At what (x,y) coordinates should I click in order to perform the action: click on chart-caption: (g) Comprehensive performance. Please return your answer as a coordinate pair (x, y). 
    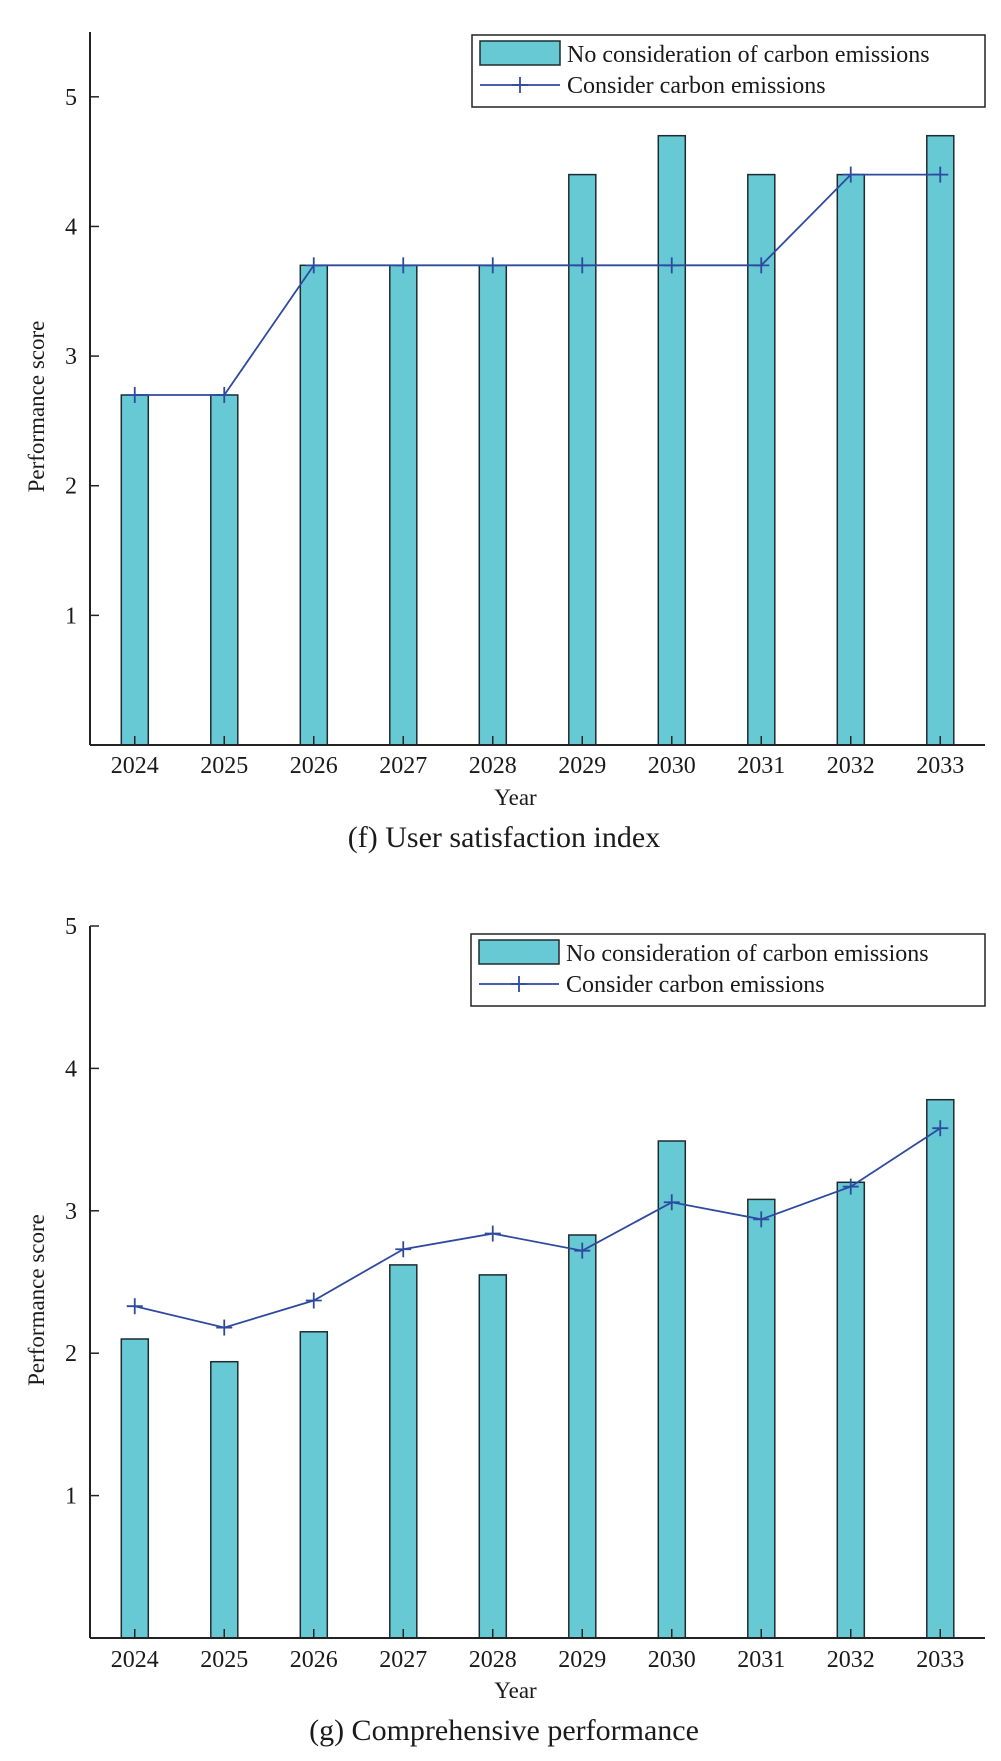
    Looking at the image, I should click on (504, 1730).